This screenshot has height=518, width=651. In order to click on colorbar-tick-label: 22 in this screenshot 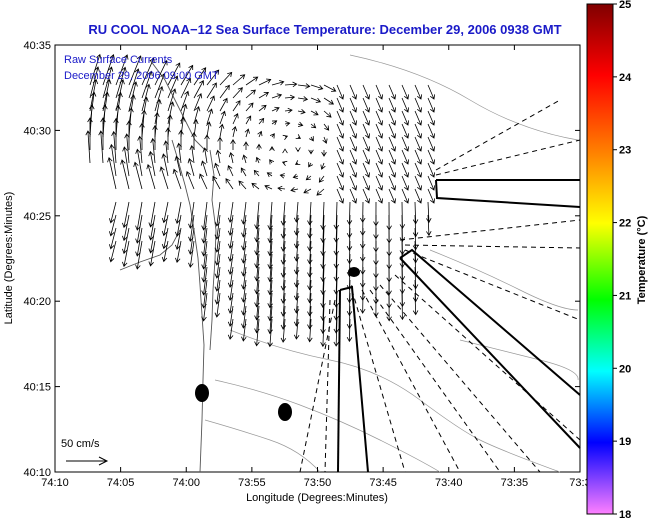, I will do `click(625, 224)`.